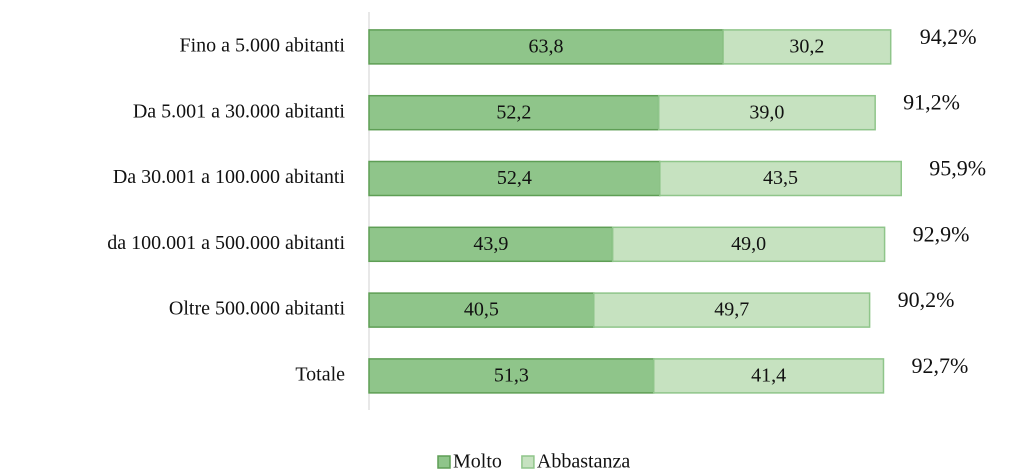 This screenshot has width=1020, height=475. I want to click on y-tick-label: Totale, so click(320, 374).